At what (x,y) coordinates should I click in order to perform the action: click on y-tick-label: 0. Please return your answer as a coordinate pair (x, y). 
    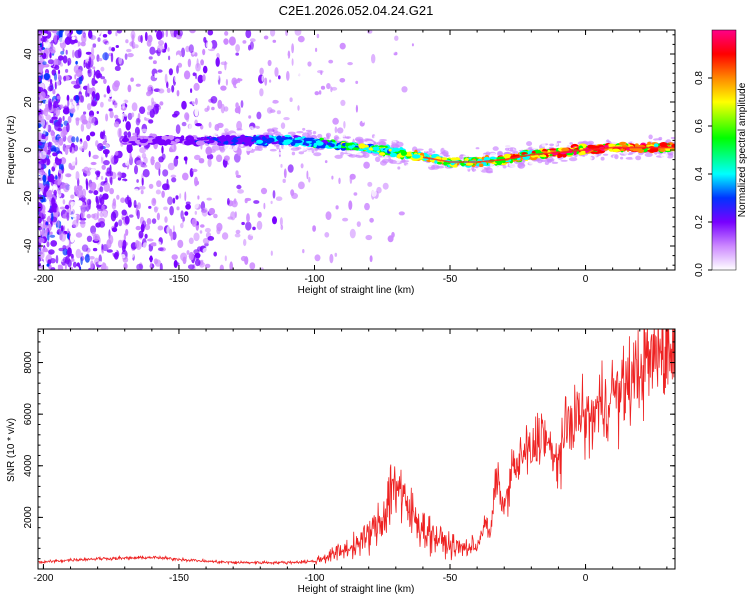
    Looking at the image, I should click on (28, 150).